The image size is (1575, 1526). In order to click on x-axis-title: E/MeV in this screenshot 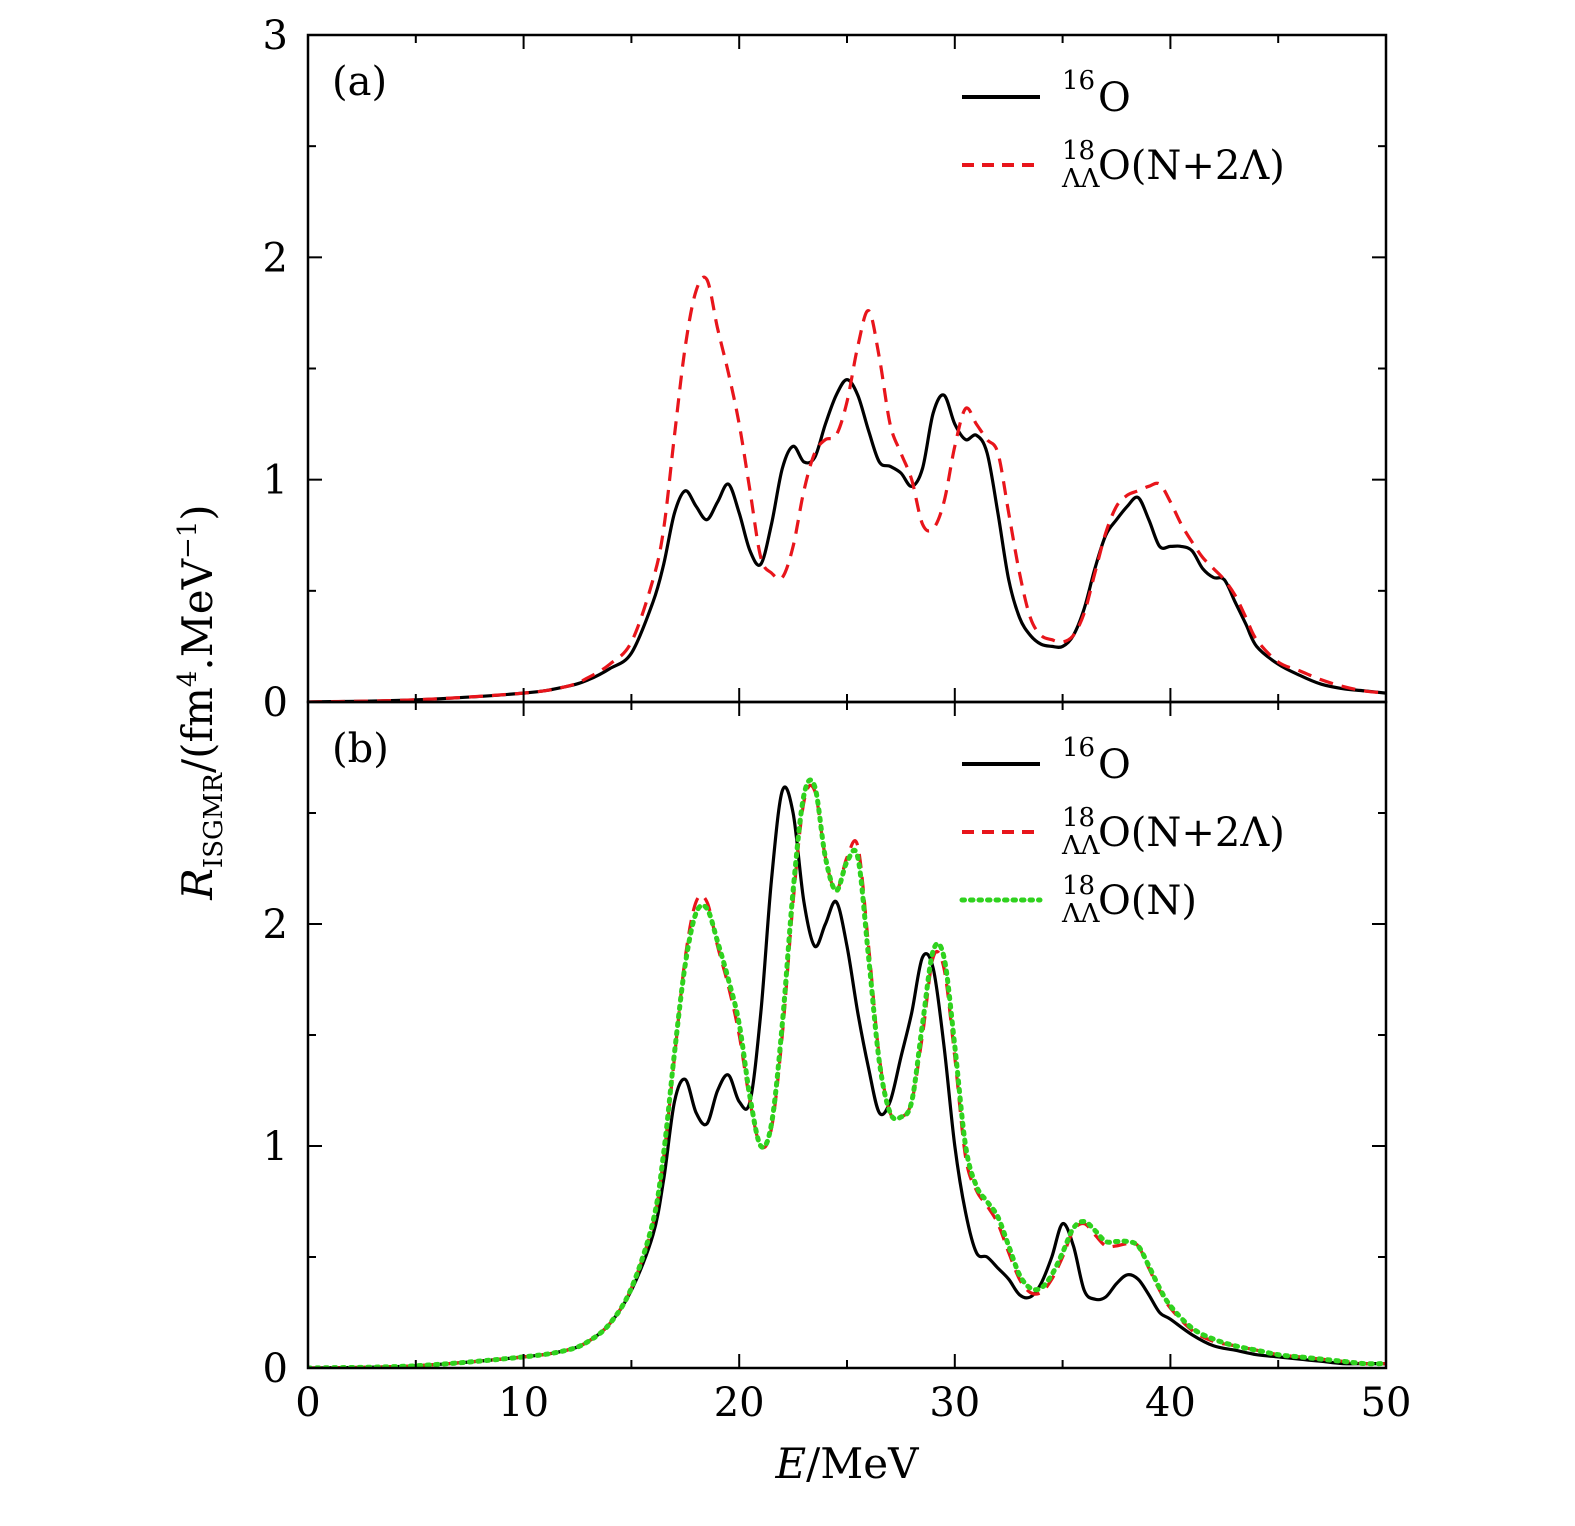, I will do `click(846, 1463)`.